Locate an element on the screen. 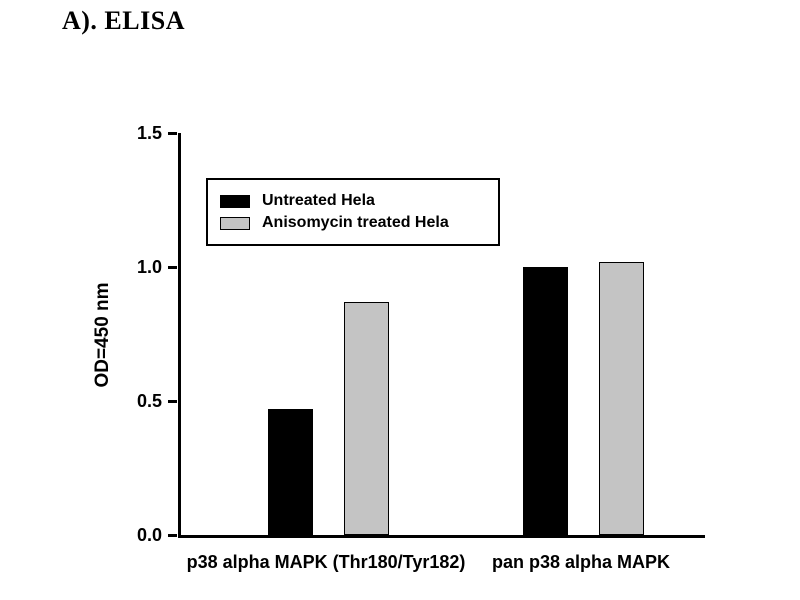 This screenshot has height=600, width=800. legend-item-anisomycin: Anisomycin treated Hela is located at coordinates (353, 223).